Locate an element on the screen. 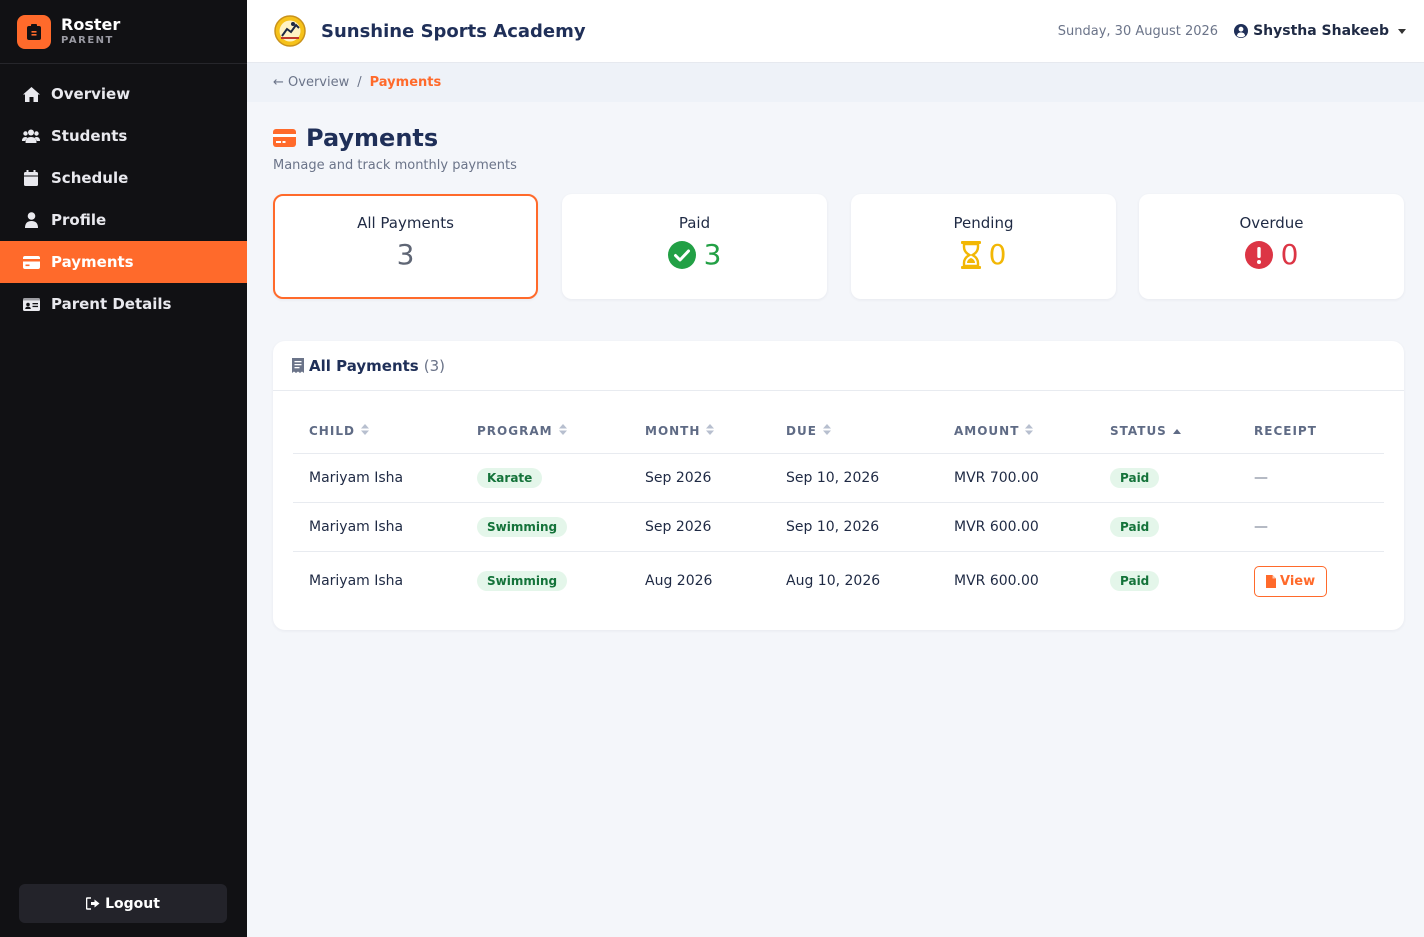  user-menu: Shystha Shakeeb is located at coordinates (1320, 31).